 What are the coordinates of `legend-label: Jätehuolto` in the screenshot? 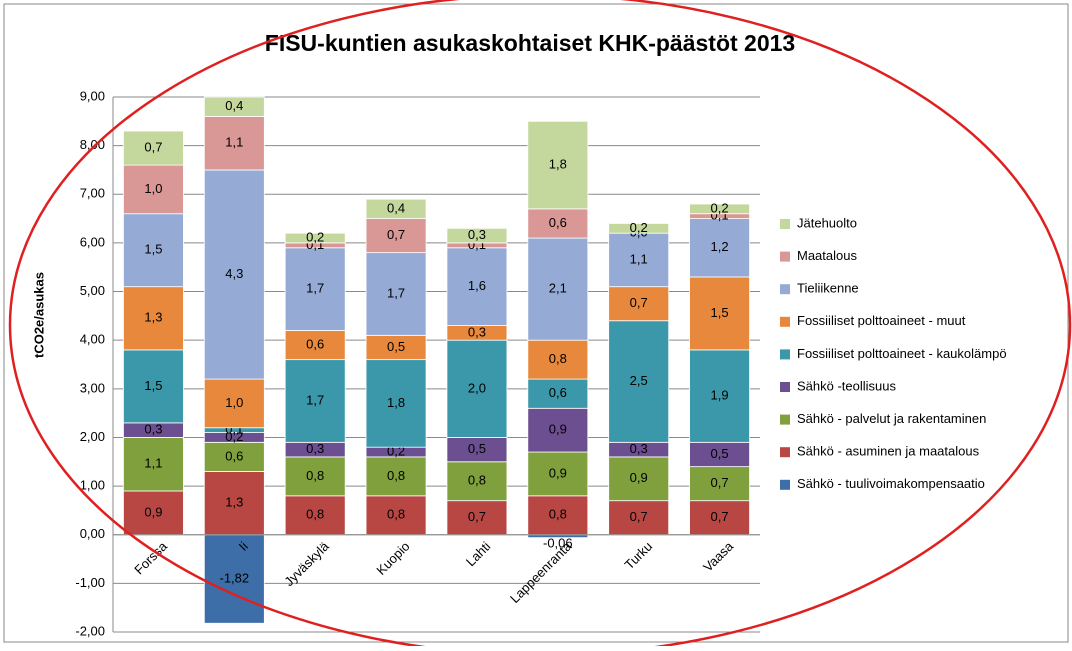 It's located at (827, 222).